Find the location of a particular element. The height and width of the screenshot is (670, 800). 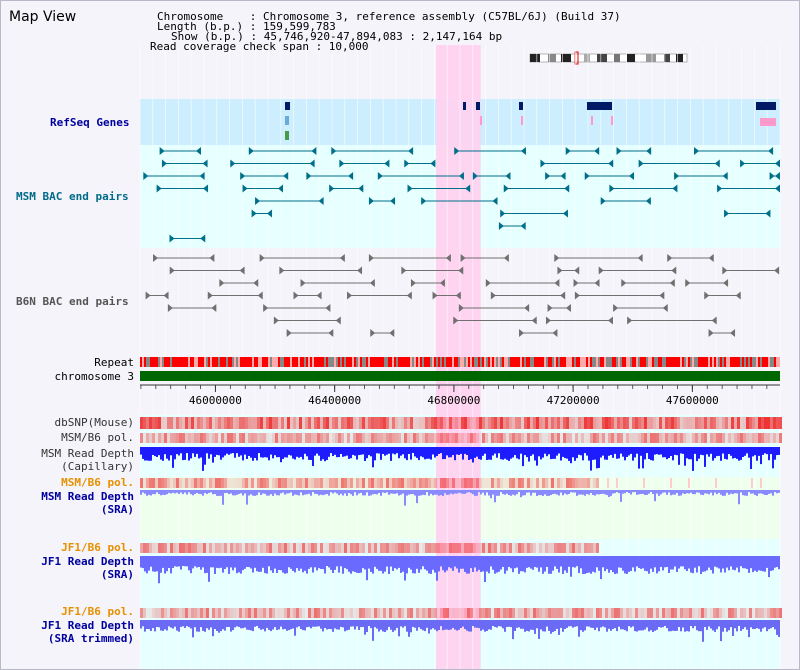

track-label-b6n-bac: B6N BAC end pairs is located at coordinates (72, 301).